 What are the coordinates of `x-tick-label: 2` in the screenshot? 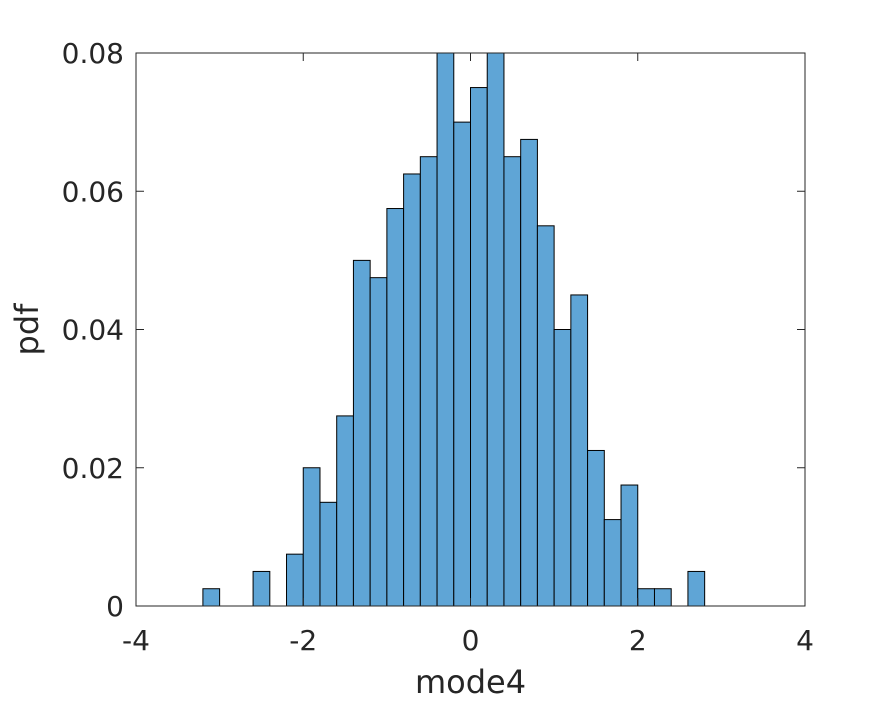 It's located at (638, 640).